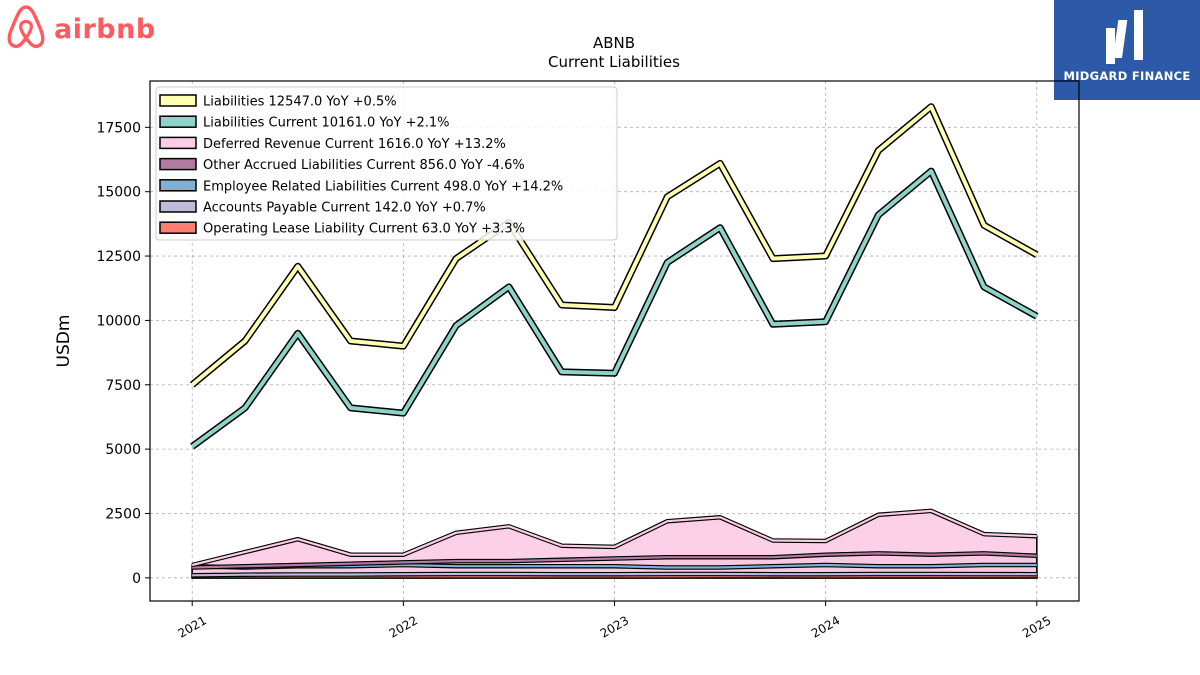  Describe the element at coordinates (123, 353) in the screenshot. I see `y-axis-ticks: 0 2500 5000 7500 10000 12500 15000 17500` at that location.